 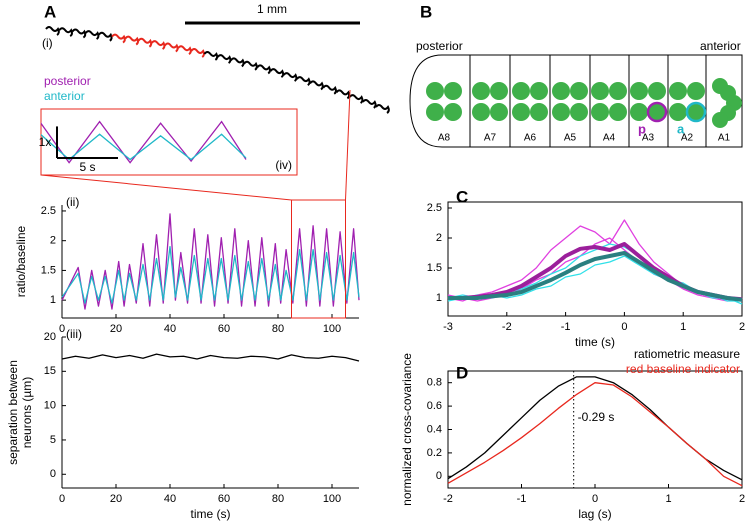 I want to click on y-tick-label: 0.4, so click(x=434, y=429).